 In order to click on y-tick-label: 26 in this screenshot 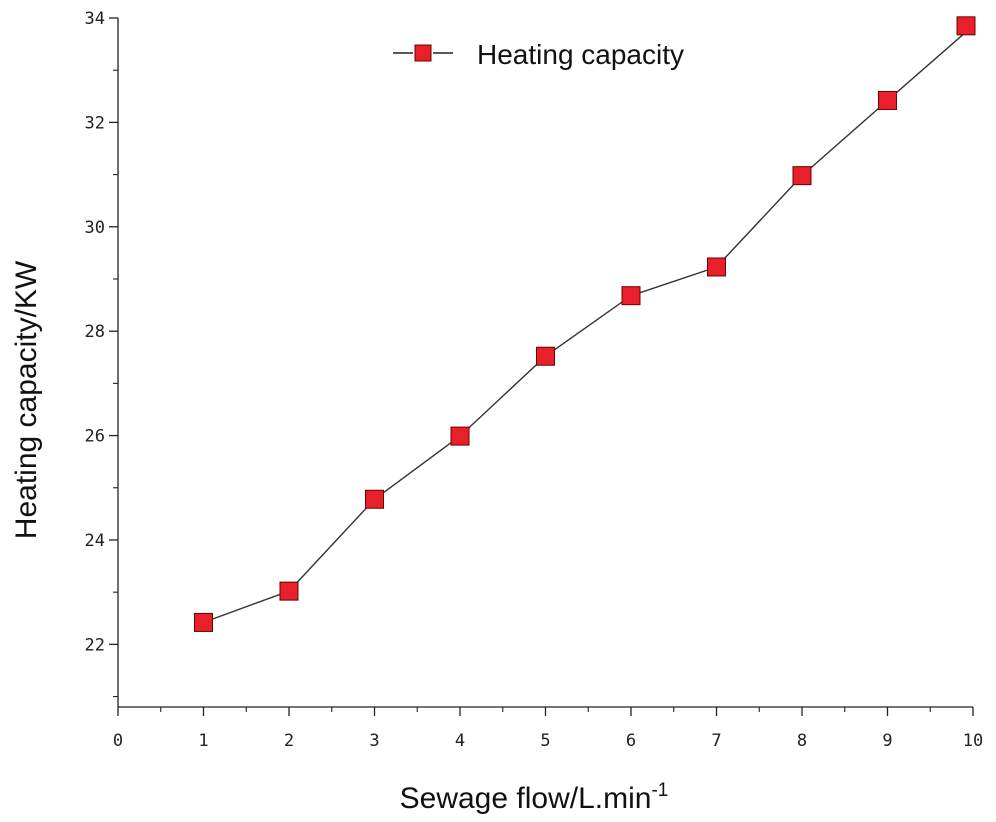, I will do `click(95, 437)`.